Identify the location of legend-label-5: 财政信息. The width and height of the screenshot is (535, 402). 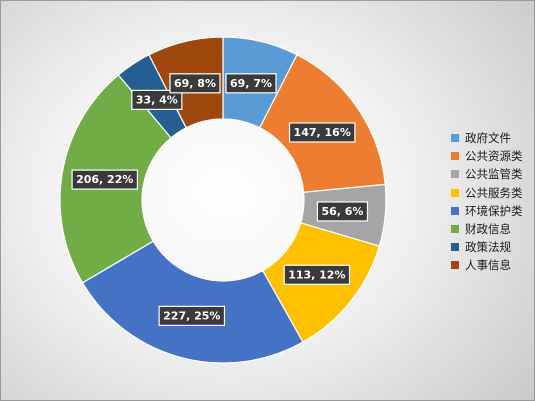
(488, 229).